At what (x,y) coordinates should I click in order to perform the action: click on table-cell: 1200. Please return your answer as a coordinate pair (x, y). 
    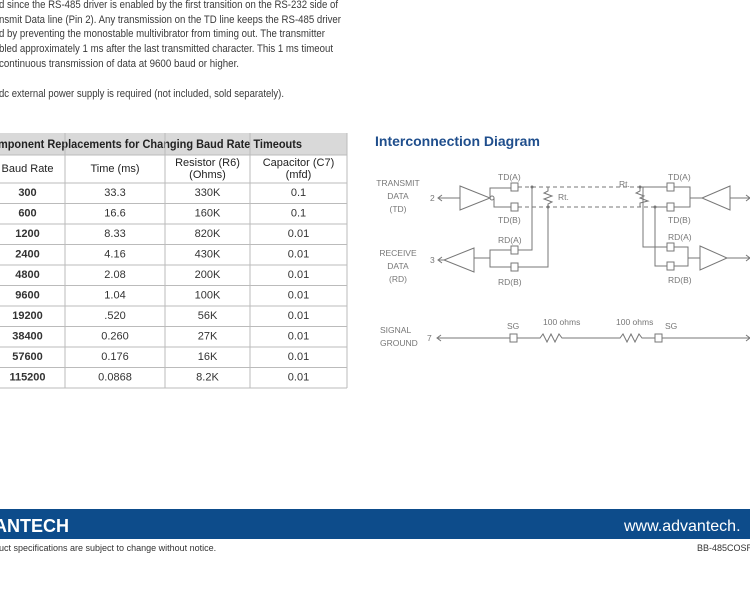
    Looking at the image, I should click on (27, 234).